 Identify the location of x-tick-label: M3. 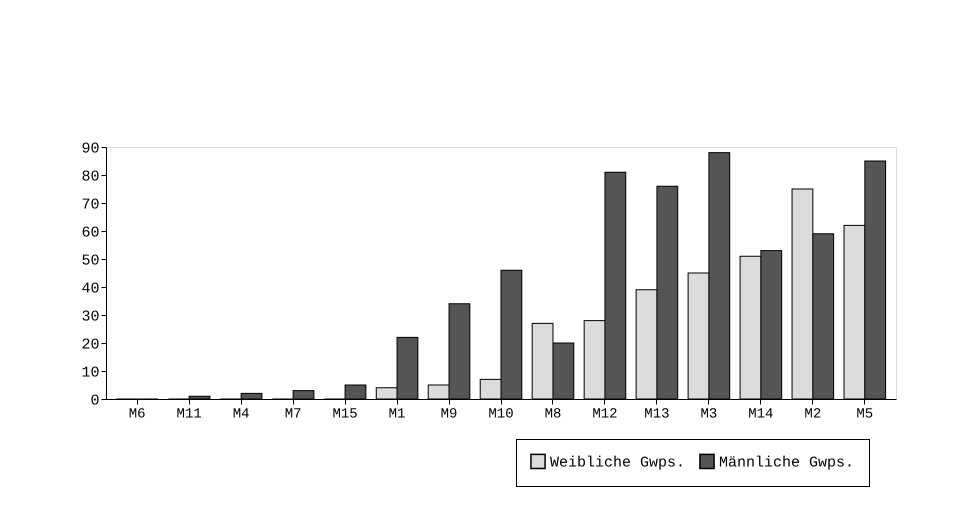
(709, 414).